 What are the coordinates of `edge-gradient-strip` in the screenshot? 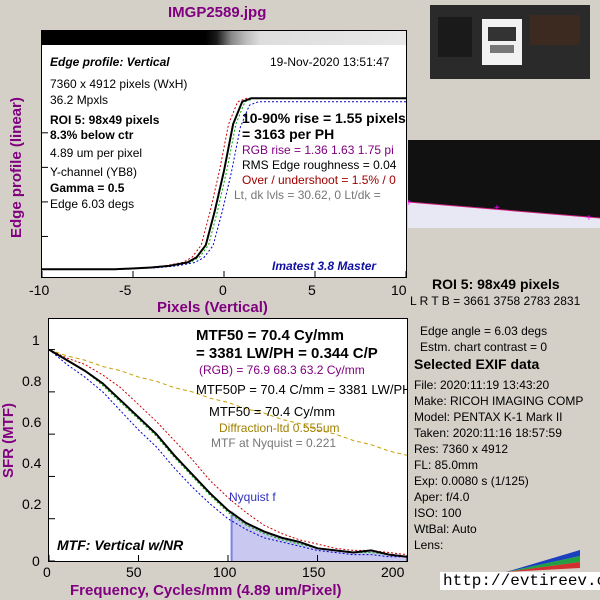 It's located at (224, 38).